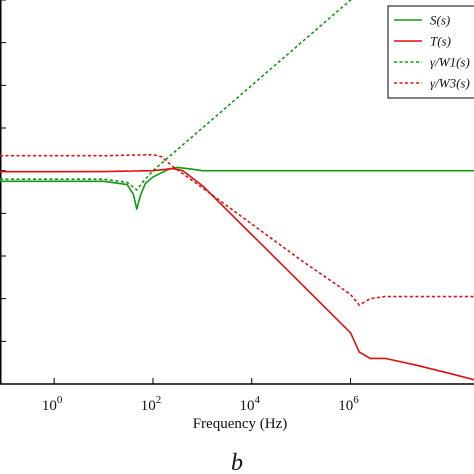 The width and height of the screenshot is (474, 474). I want to click on x-tick-label: 10⁰, so click(52, 404).